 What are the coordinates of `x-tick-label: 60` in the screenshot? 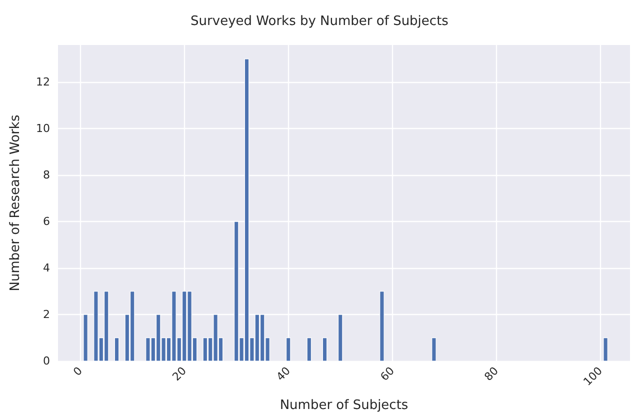 It's located at (387, 374).